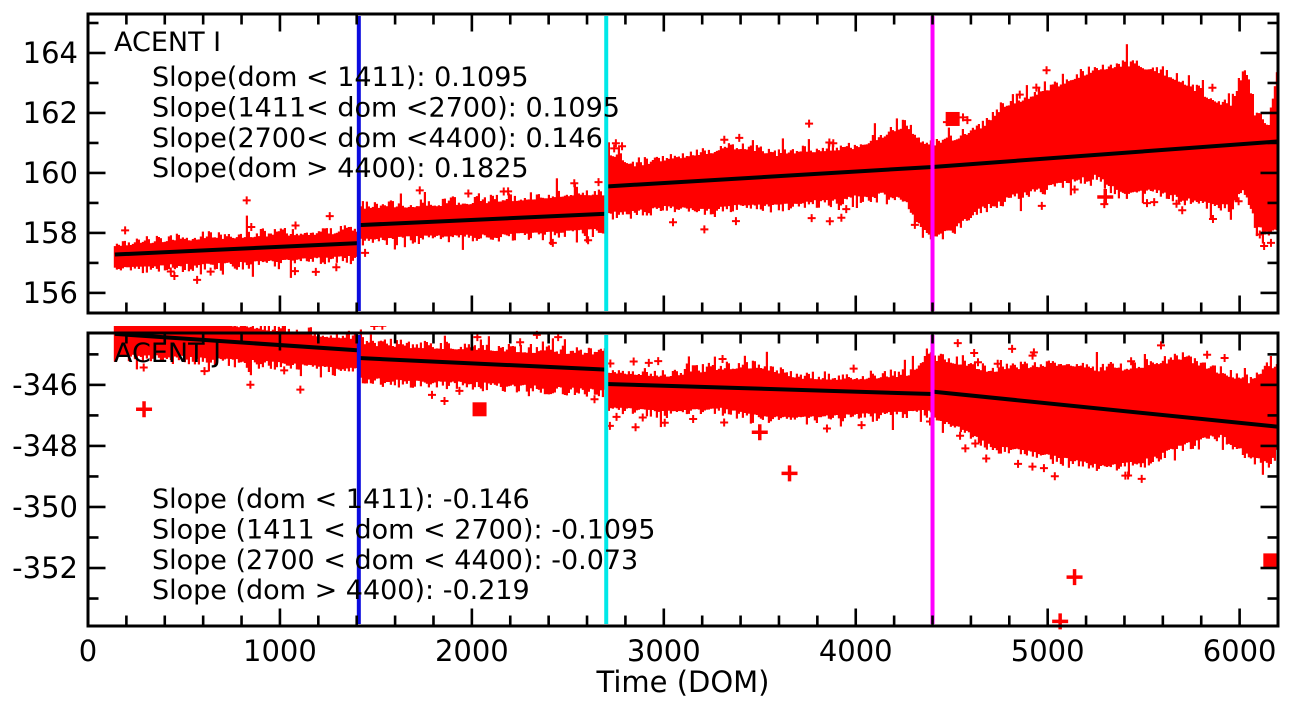 This screenshot has height=701, width=1299. I want to click on fit-segment, so click(236, 342).